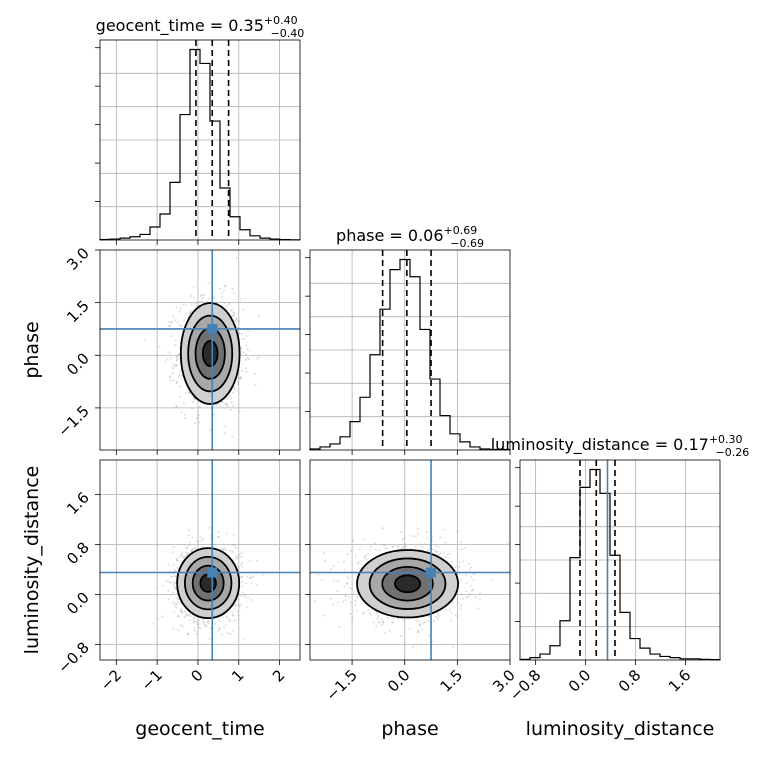 Image resolution: width=760 pixels, height=760 pixels. Describe the element at coordinates (680, 681) in the screenshot. I see `x-tick-label: 1.6` at that location.